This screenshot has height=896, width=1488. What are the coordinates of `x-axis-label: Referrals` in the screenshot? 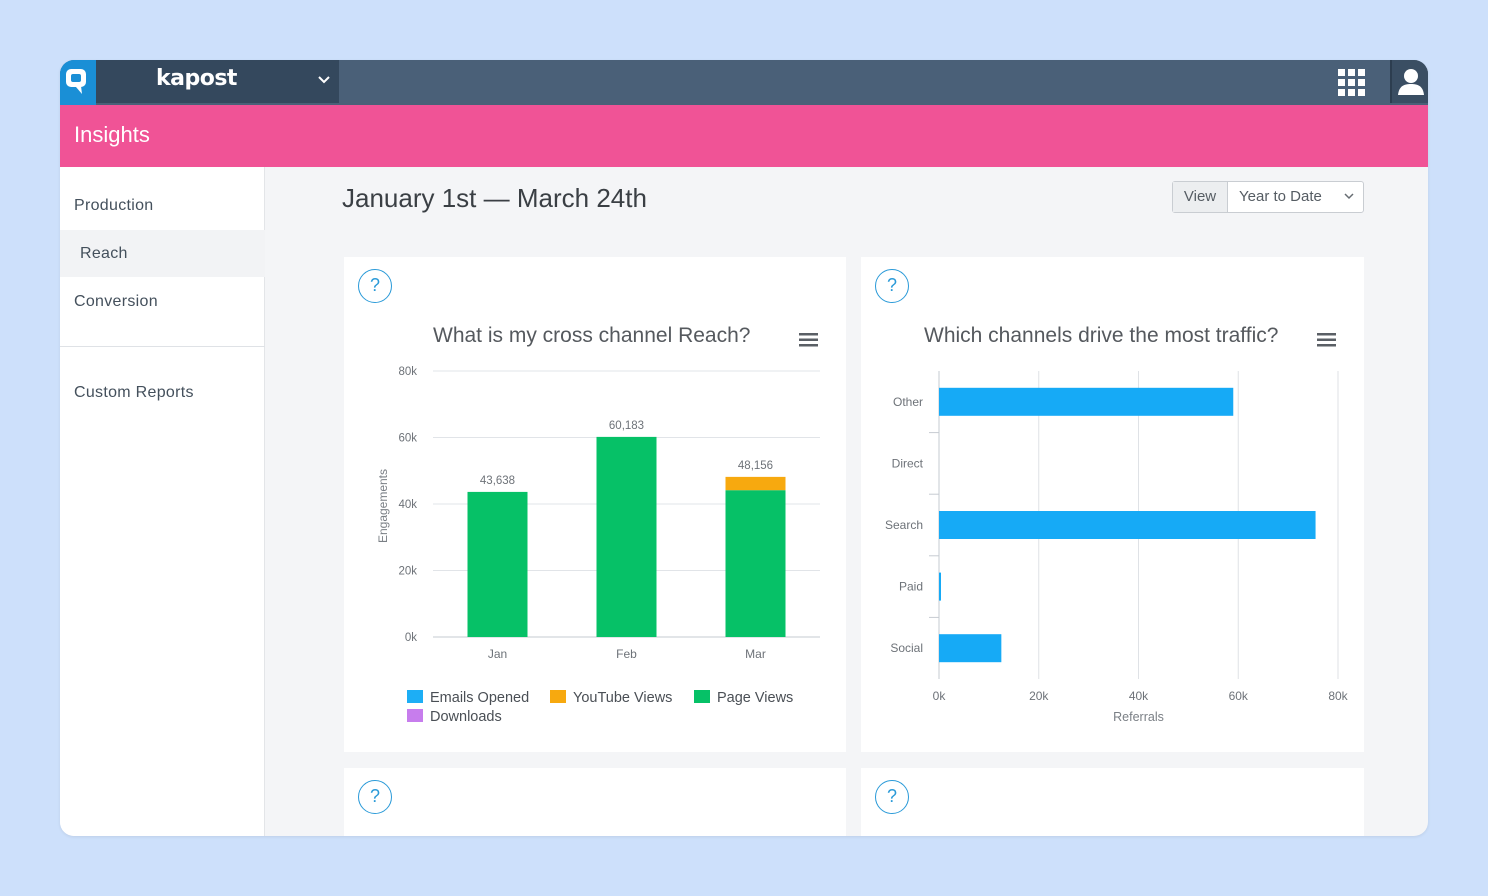 It's located at (1138, 717).